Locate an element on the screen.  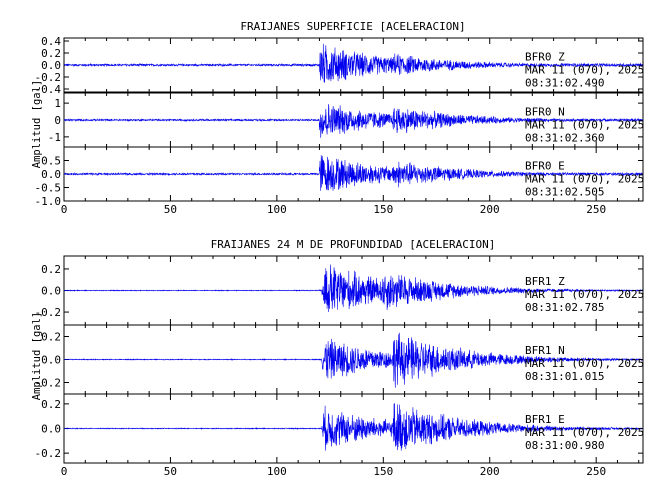
time-label: 08:31:00.980 is located at coordinates (564, 445).